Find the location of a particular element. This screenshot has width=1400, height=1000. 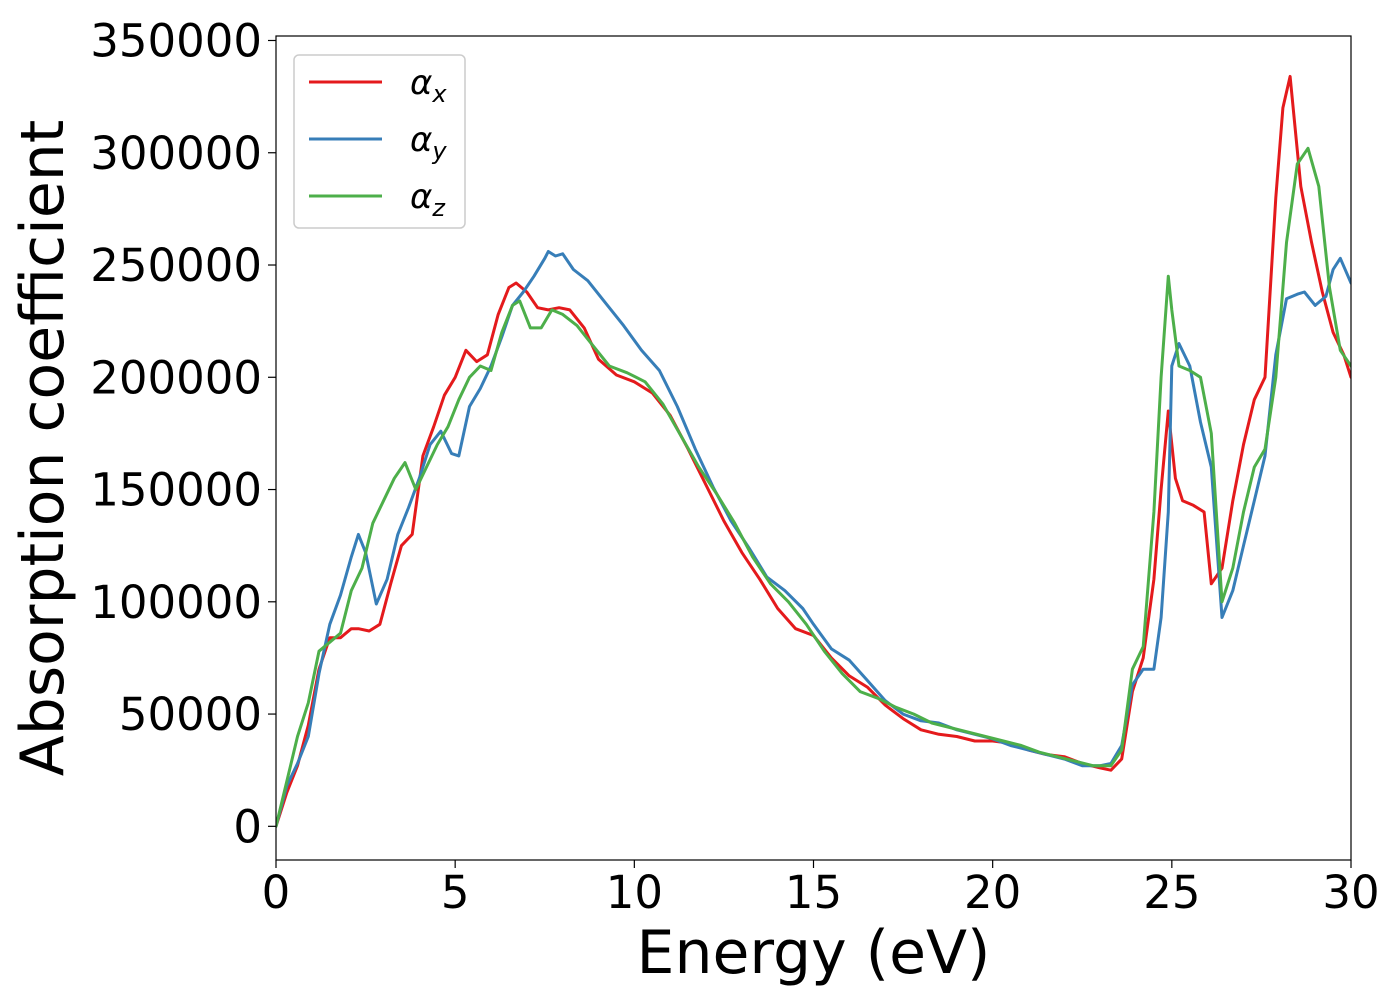

y-axis-title: Absorption coefficient is located at coordinates (43, 448).